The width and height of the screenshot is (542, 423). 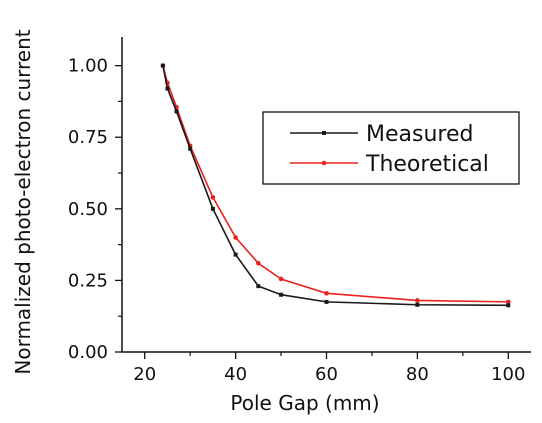 I want to click on legend-box, so click(x=391, y=148).